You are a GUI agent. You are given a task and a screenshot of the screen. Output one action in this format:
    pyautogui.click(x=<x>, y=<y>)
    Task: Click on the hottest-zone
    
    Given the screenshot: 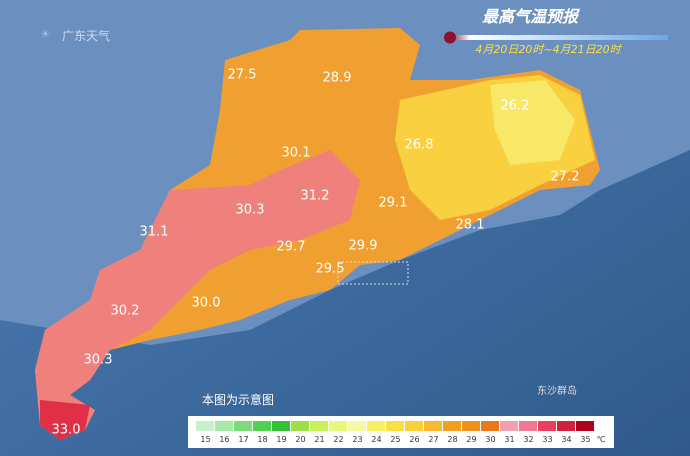 What is the action you would take?
    pyautogui.click(x=65, y=420)
    